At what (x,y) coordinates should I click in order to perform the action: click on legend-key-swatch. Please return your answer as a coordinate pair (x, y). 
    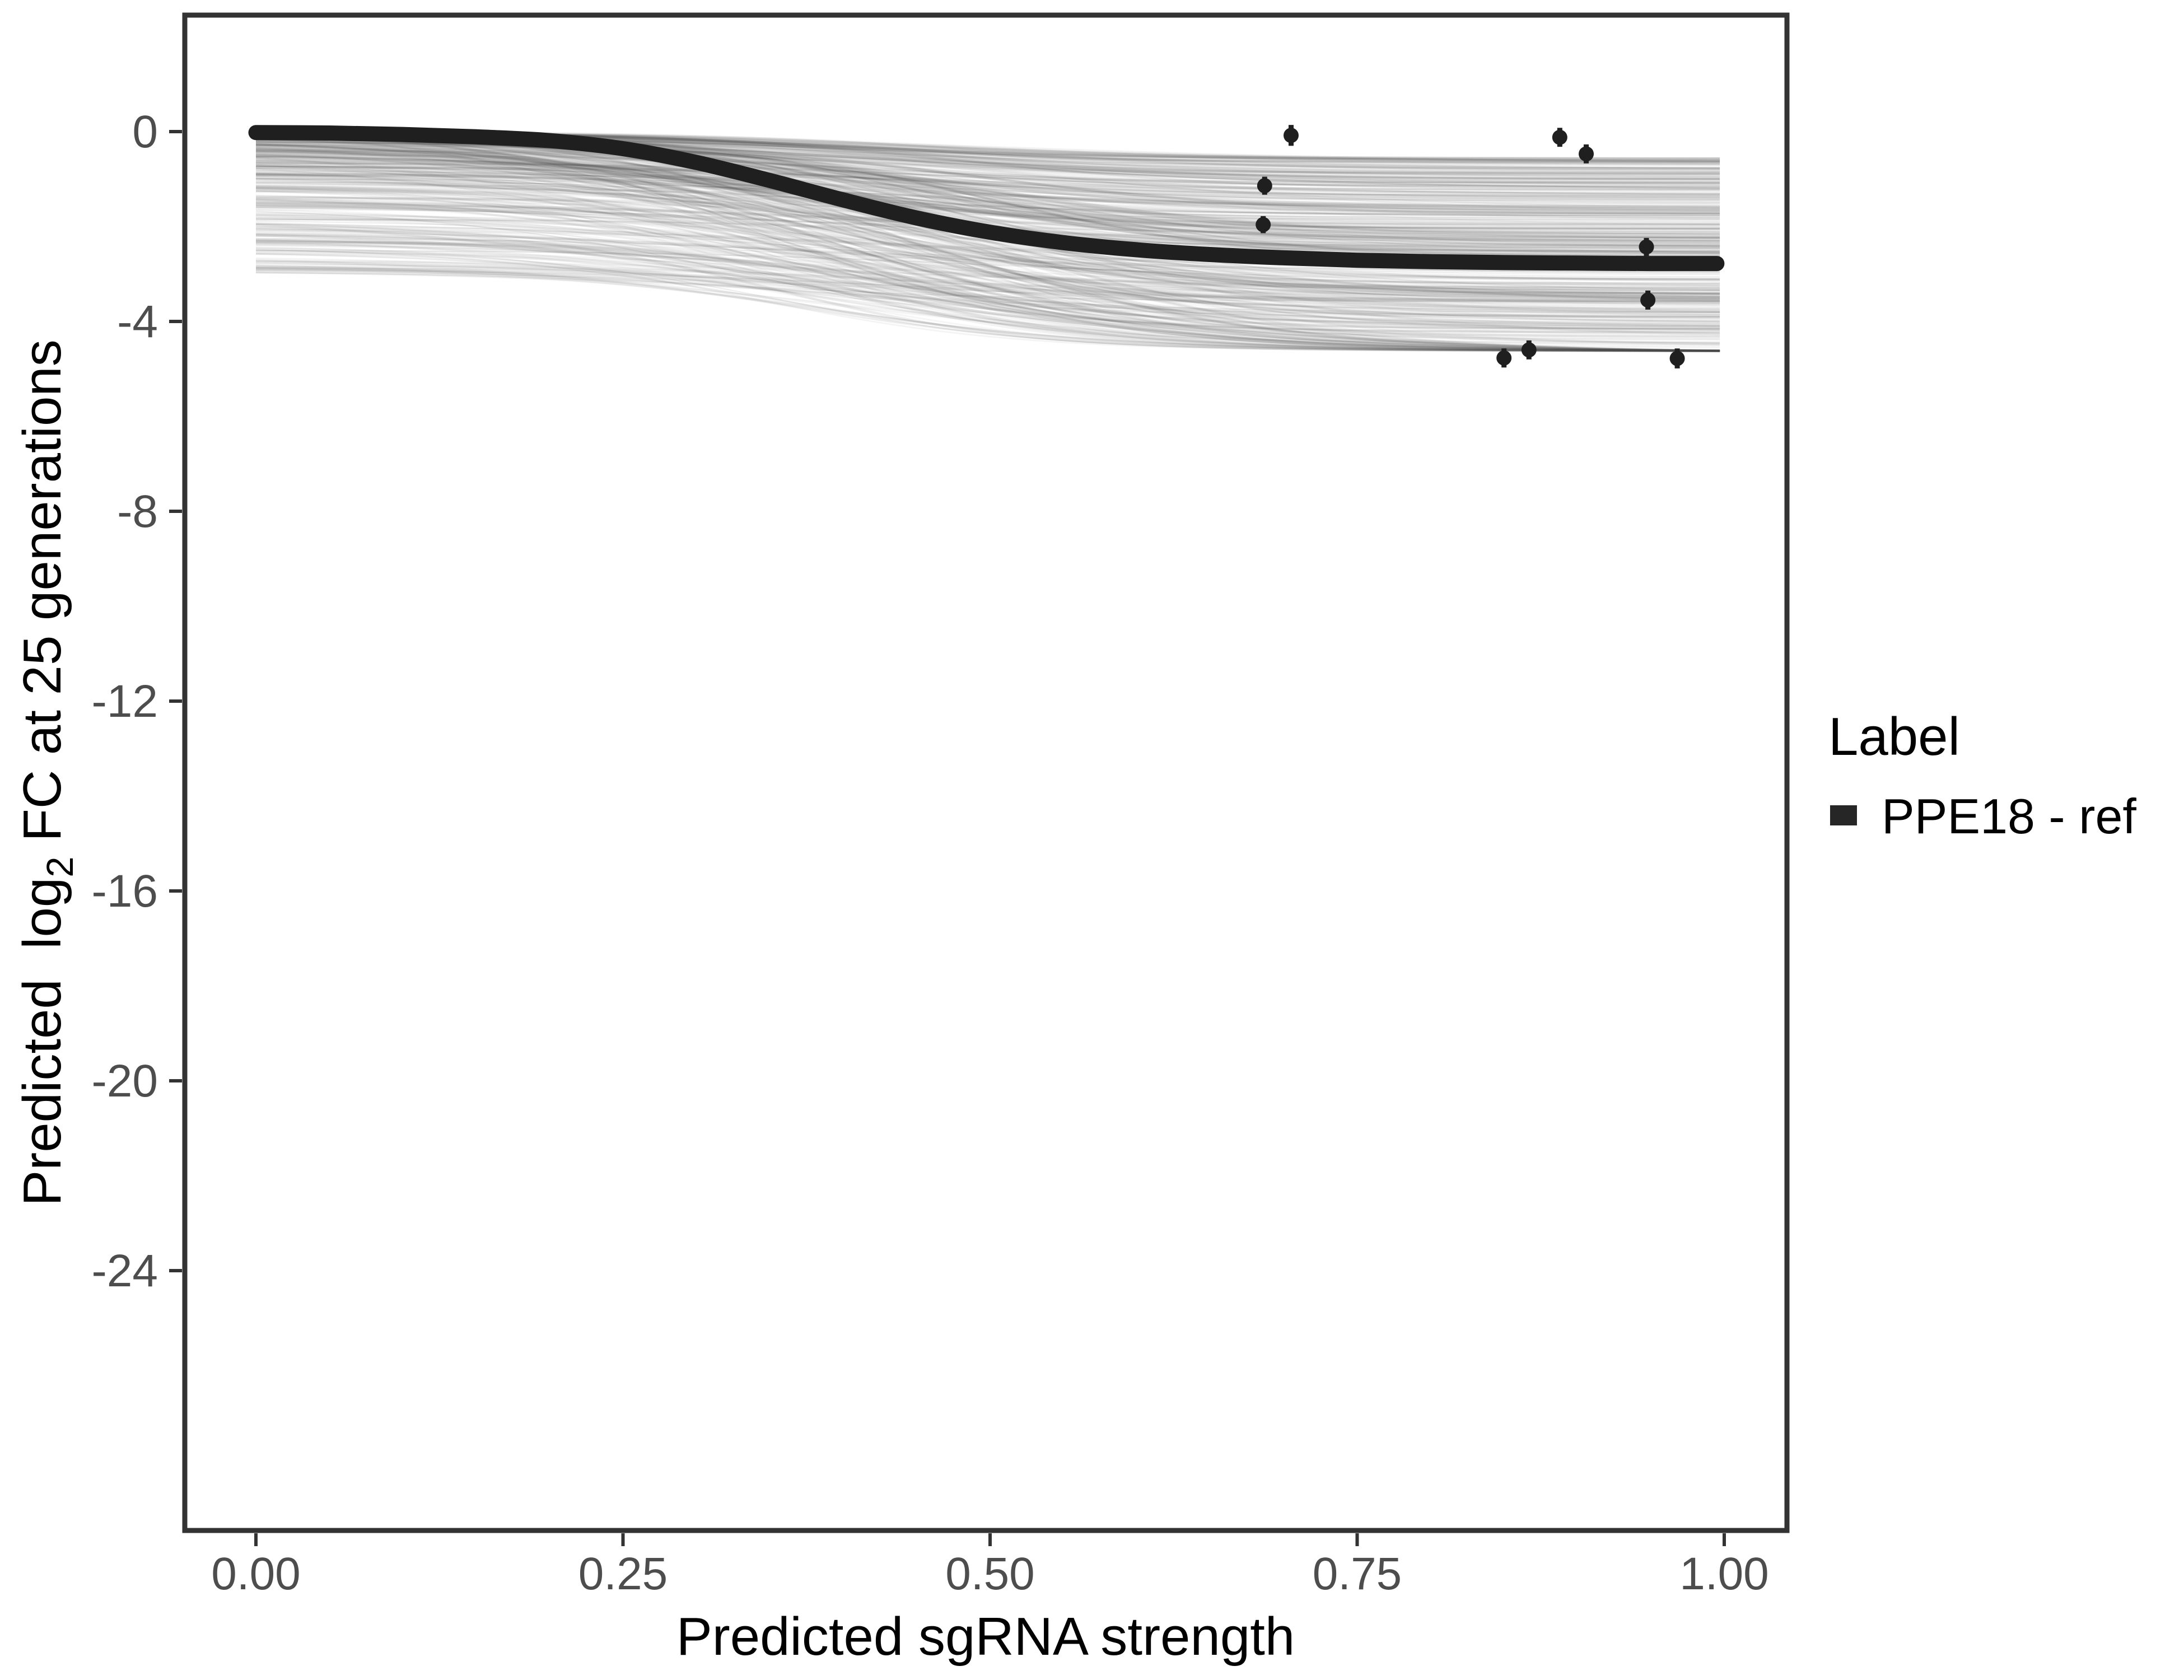
    Looking at the image, I should click on (1844, 815).